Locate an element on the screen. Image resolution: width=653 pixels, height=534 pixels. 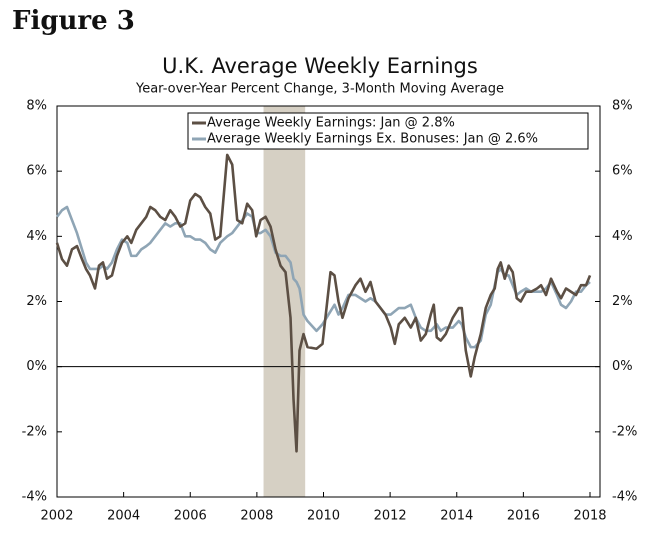
y2-tick-label: 4% is located at coordinates (622, 236).